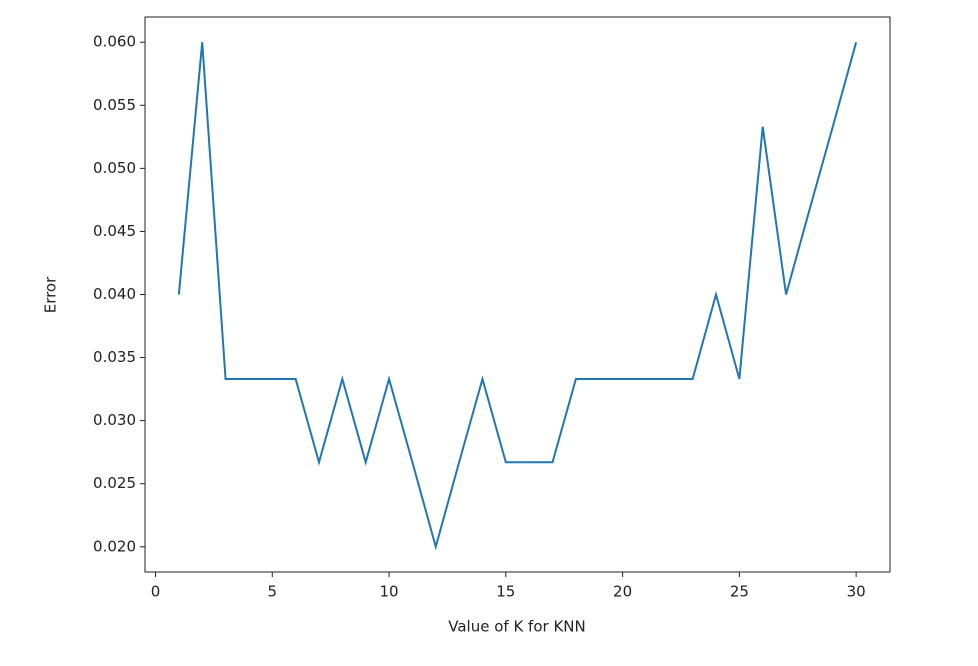 The height and width of the screenshot is (666, 978). I want to click on y-tick-label: 0.060, so click(114, 42).